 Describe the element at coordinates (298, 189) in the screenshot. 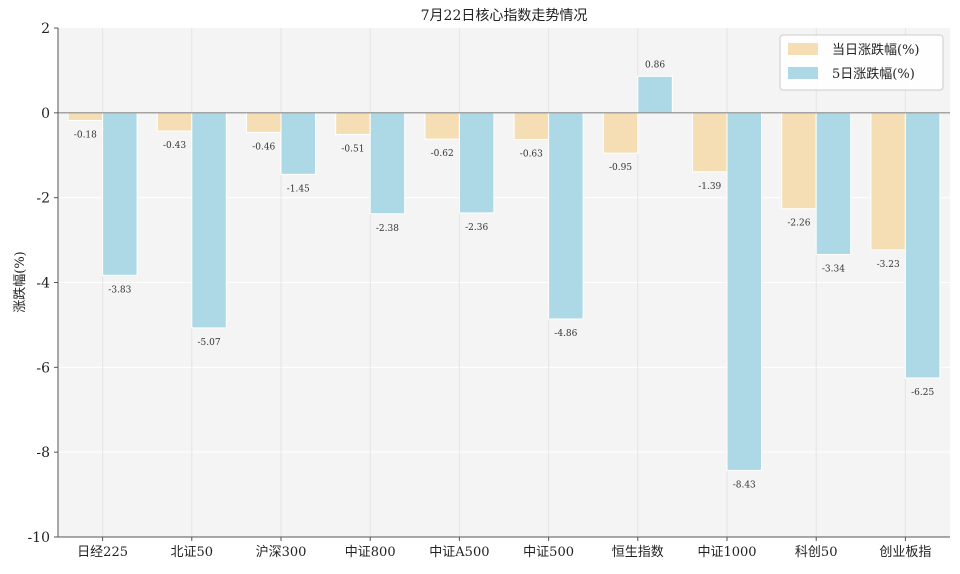

I see `data-label-series-2: -1.45` at that location.